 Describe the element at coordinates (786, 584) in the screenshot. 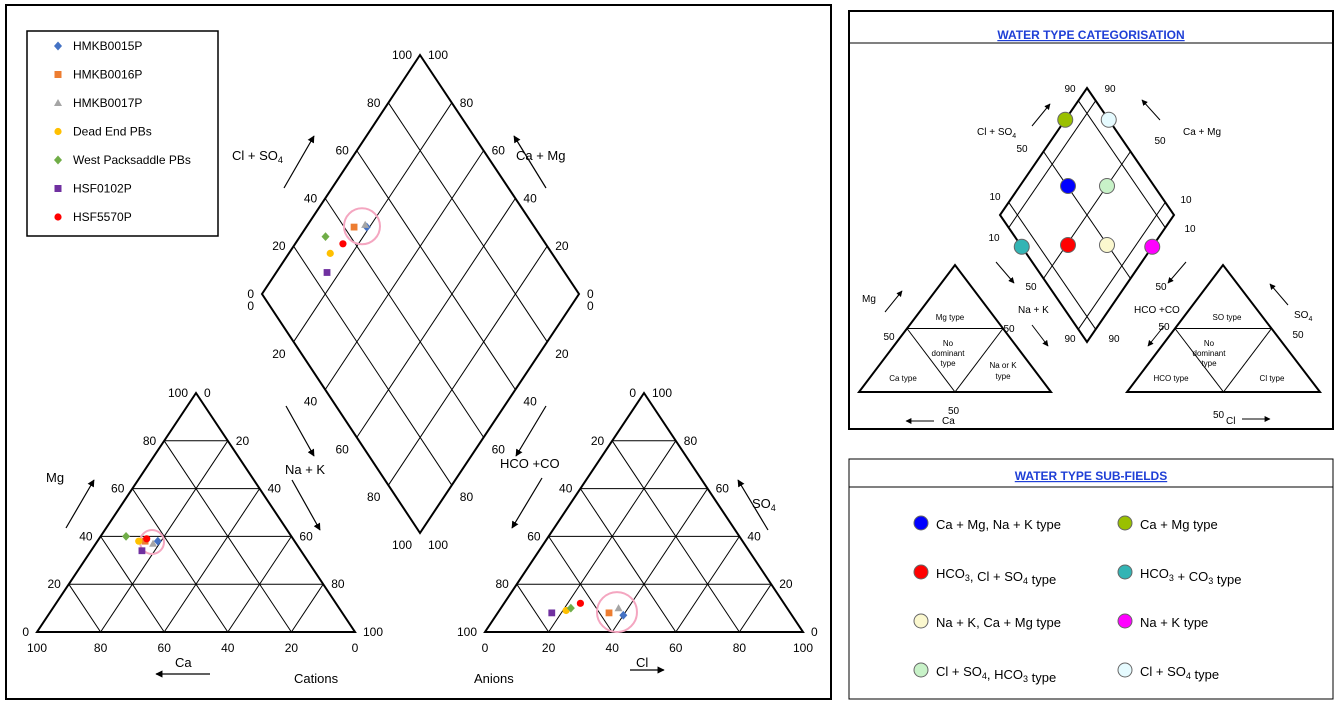

I see `tick-so4: 20` at that location.